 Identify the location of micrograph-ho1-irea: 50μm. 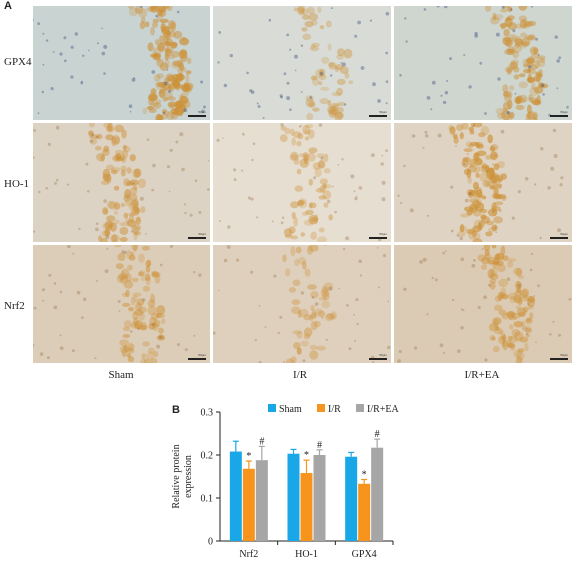
(483, 182).